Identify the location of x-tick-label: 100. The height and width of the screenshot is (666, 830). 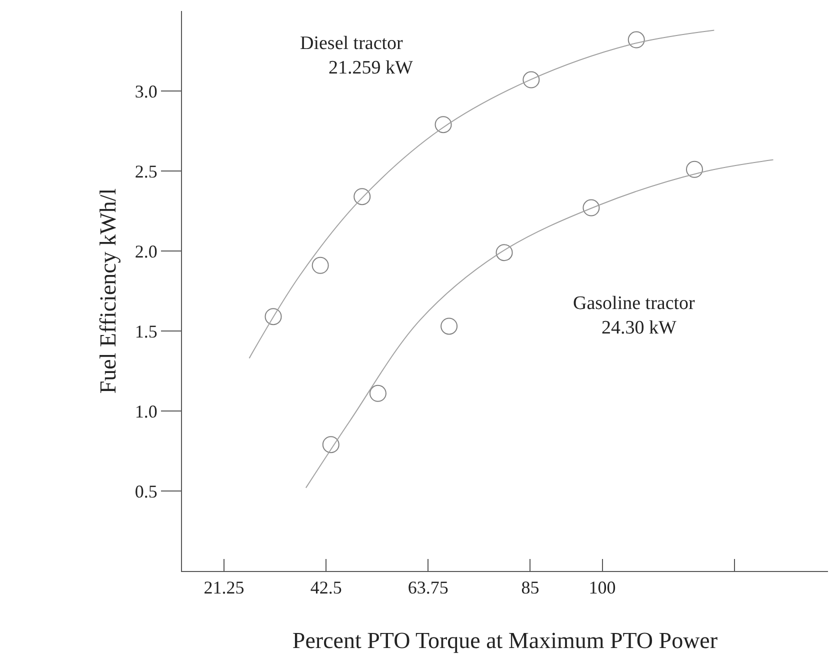
(602, 588).